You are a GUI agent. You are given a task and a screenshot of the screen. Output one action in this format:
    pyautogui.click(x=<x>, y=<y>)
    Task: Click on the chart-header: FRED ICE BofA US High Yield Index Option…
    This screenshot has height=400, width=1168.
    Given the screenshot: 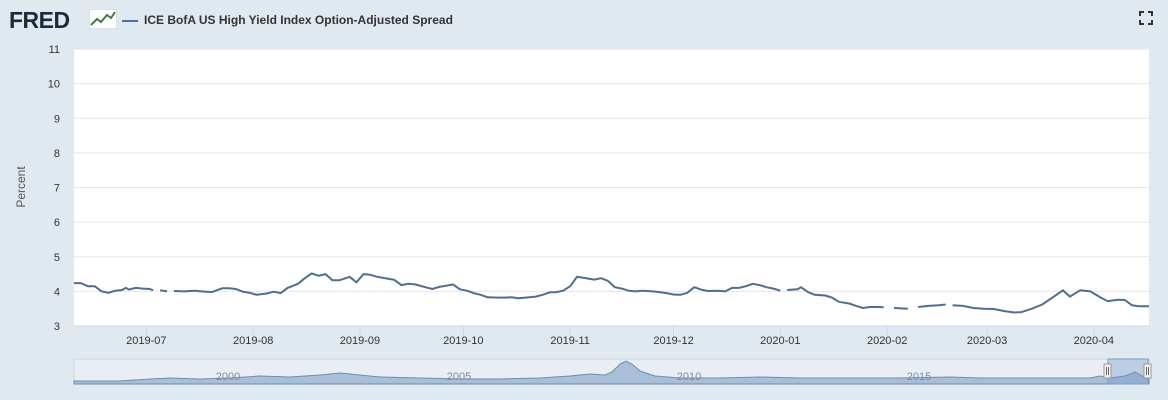 What is the action you would take?
    pyautogui.click(x=584, y=21)
    